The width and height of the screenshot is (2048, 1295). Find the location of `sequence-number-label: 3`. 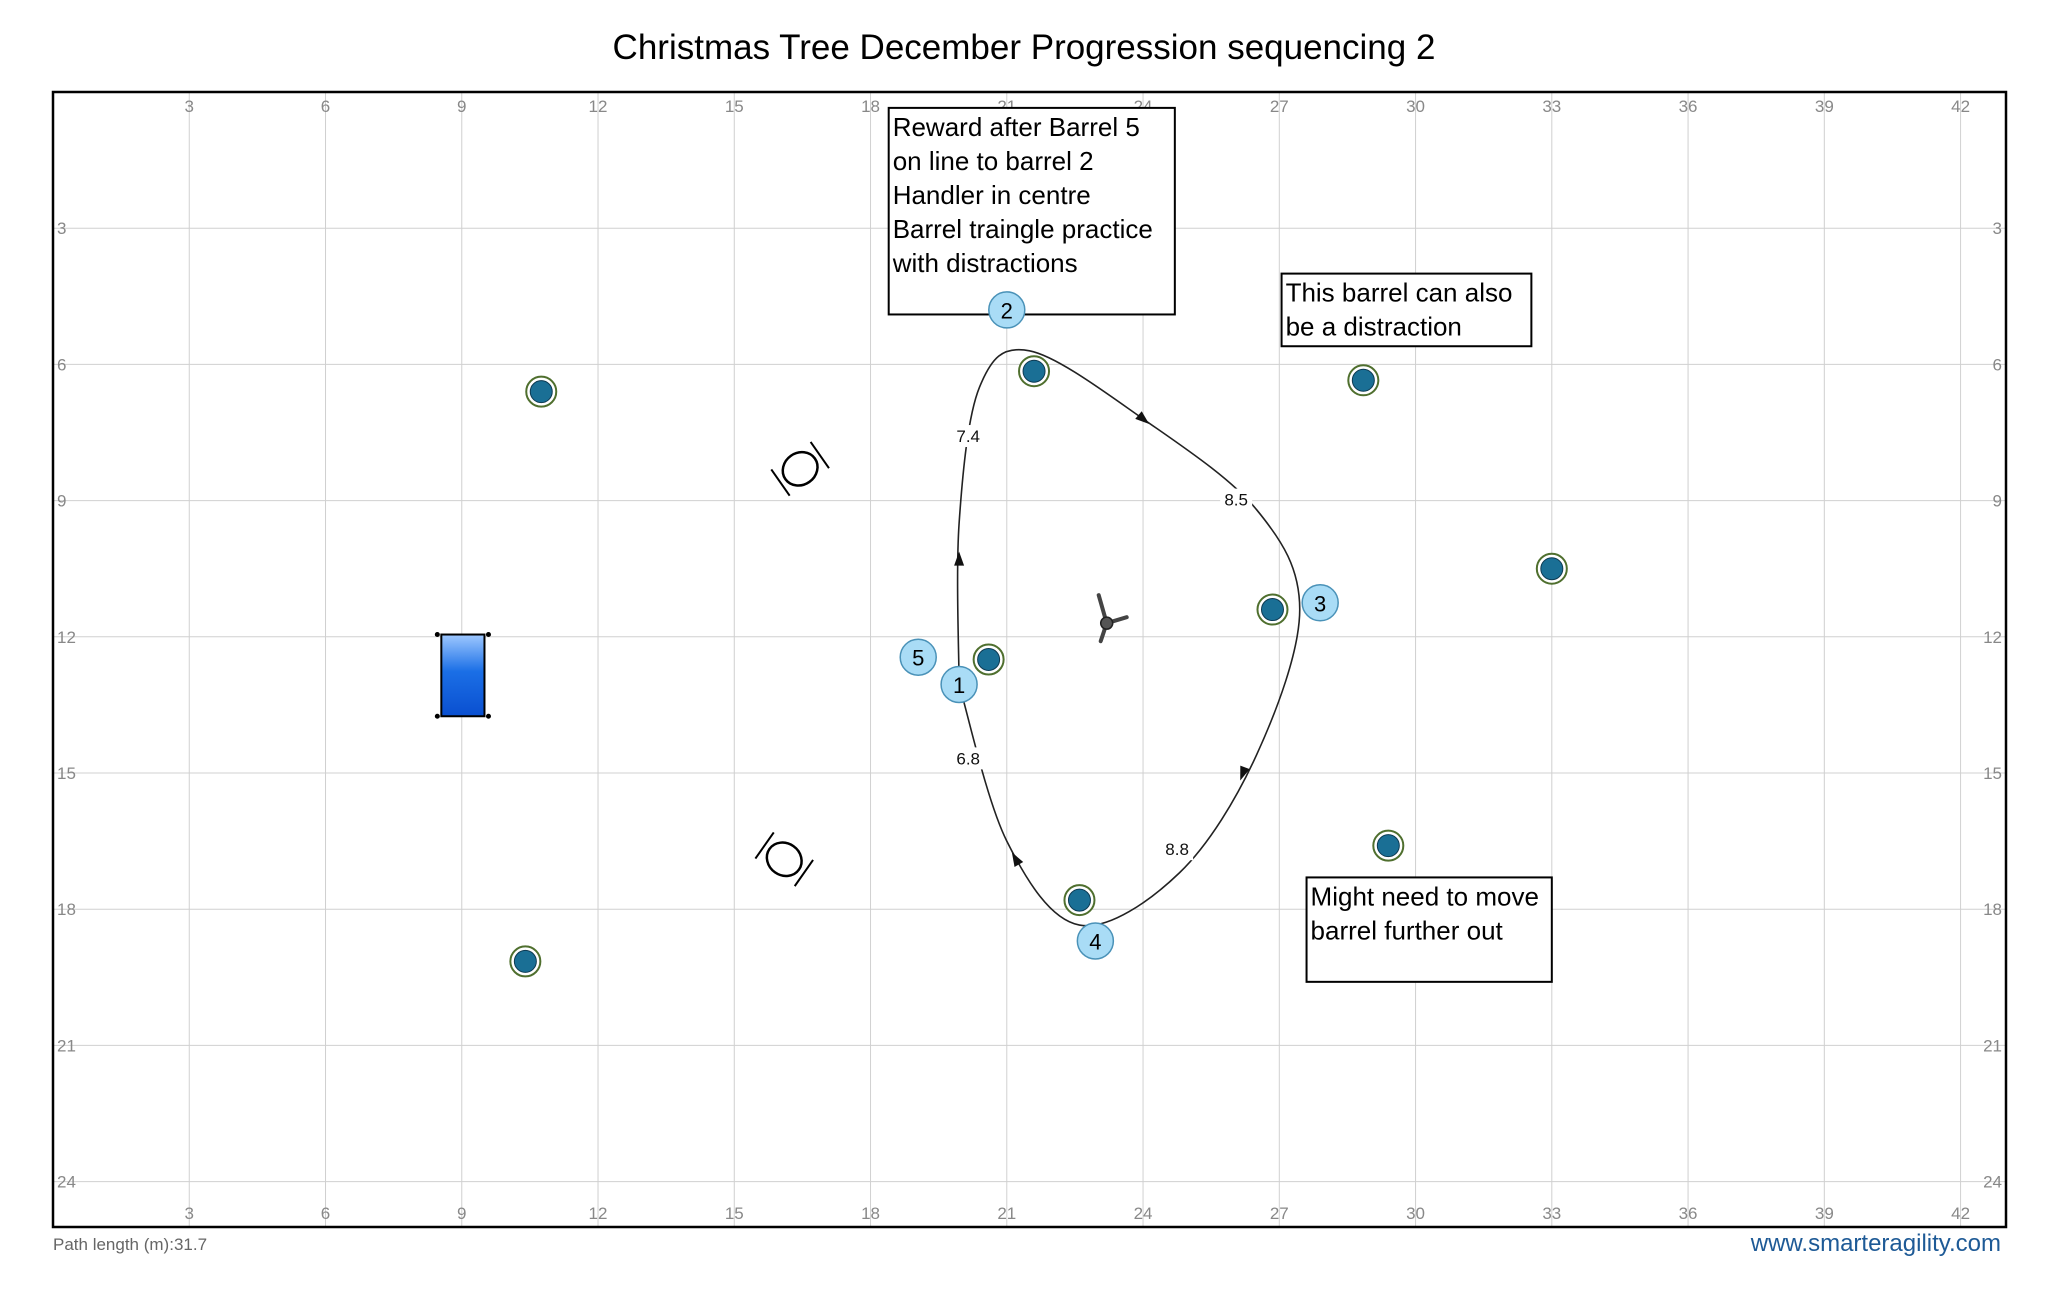

sequence-number-label: 3 is located at coordinates (1320, 603).